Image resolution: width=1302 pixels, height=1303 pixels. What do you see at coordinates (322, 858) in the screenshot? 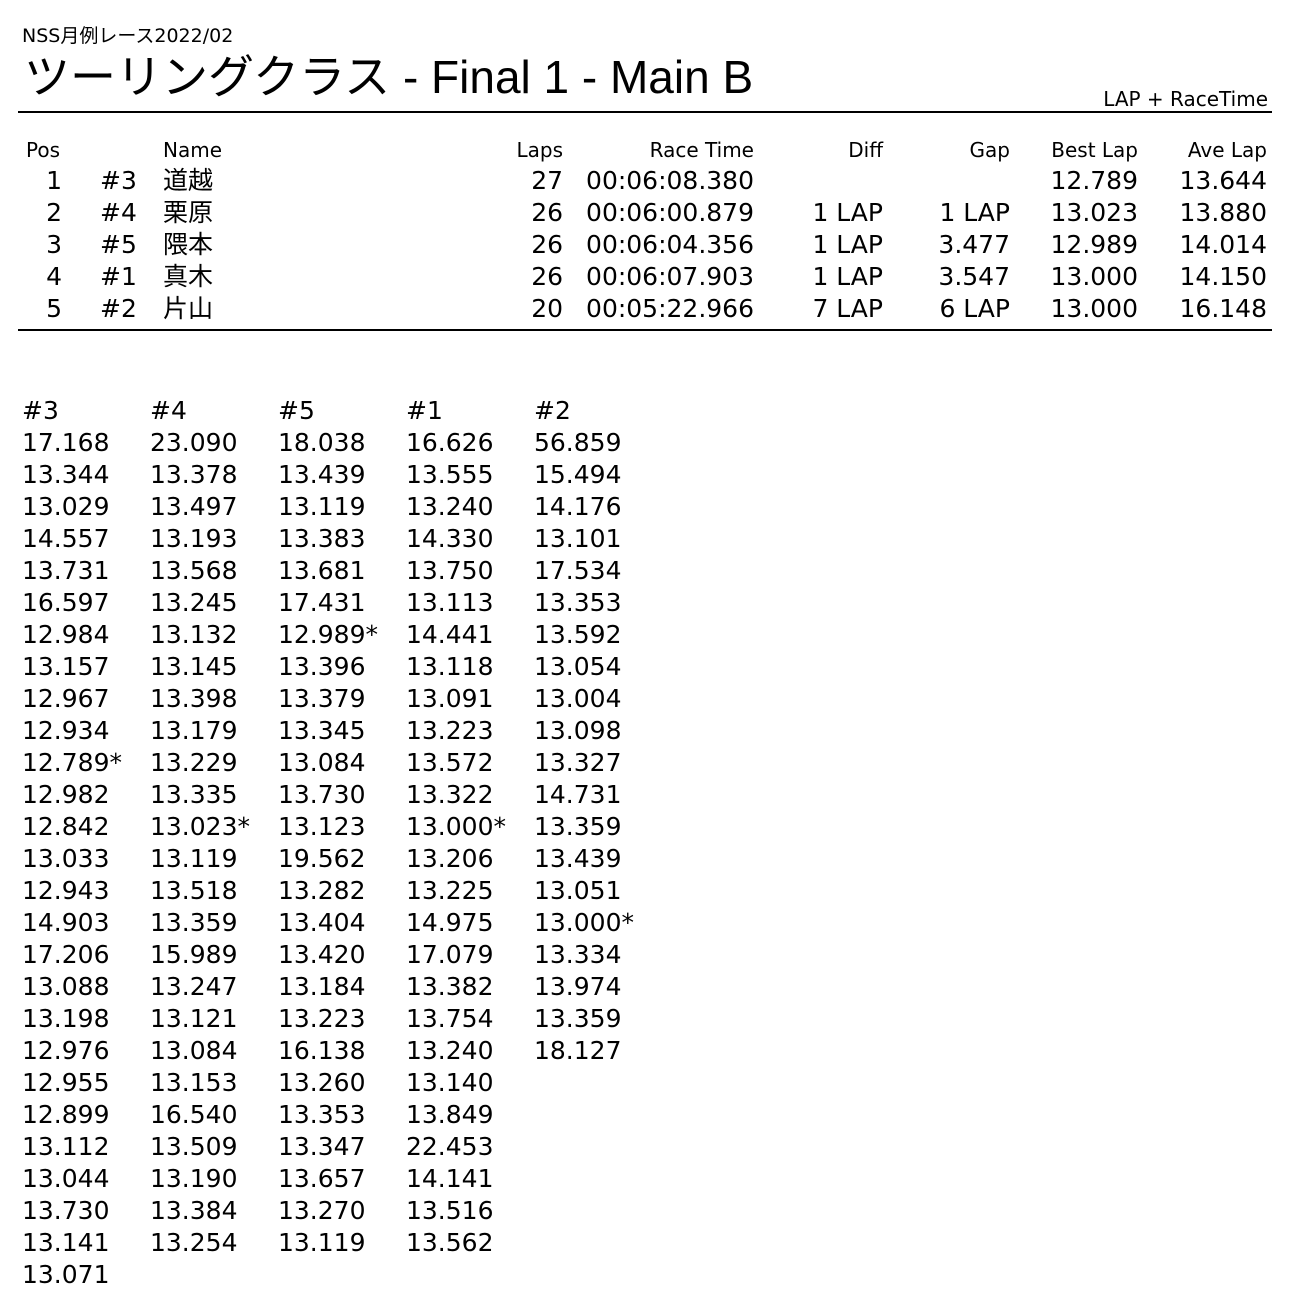
I see `lap-time: 19.562` at bounding box center [322, 858].